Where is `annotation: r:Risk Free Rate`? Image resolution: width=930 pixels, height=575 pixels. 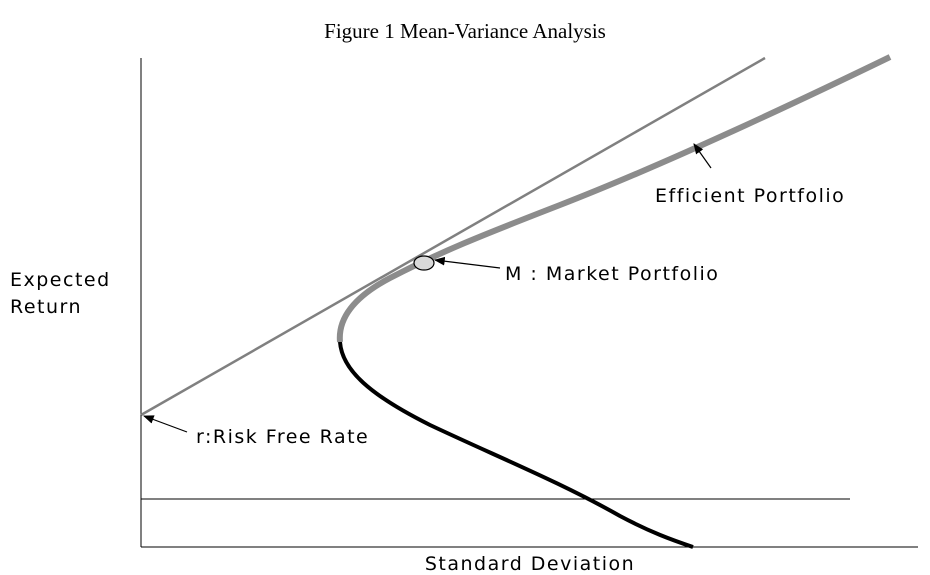
annotation: r:Risk Free Rate is located at coordinates (282, 437).